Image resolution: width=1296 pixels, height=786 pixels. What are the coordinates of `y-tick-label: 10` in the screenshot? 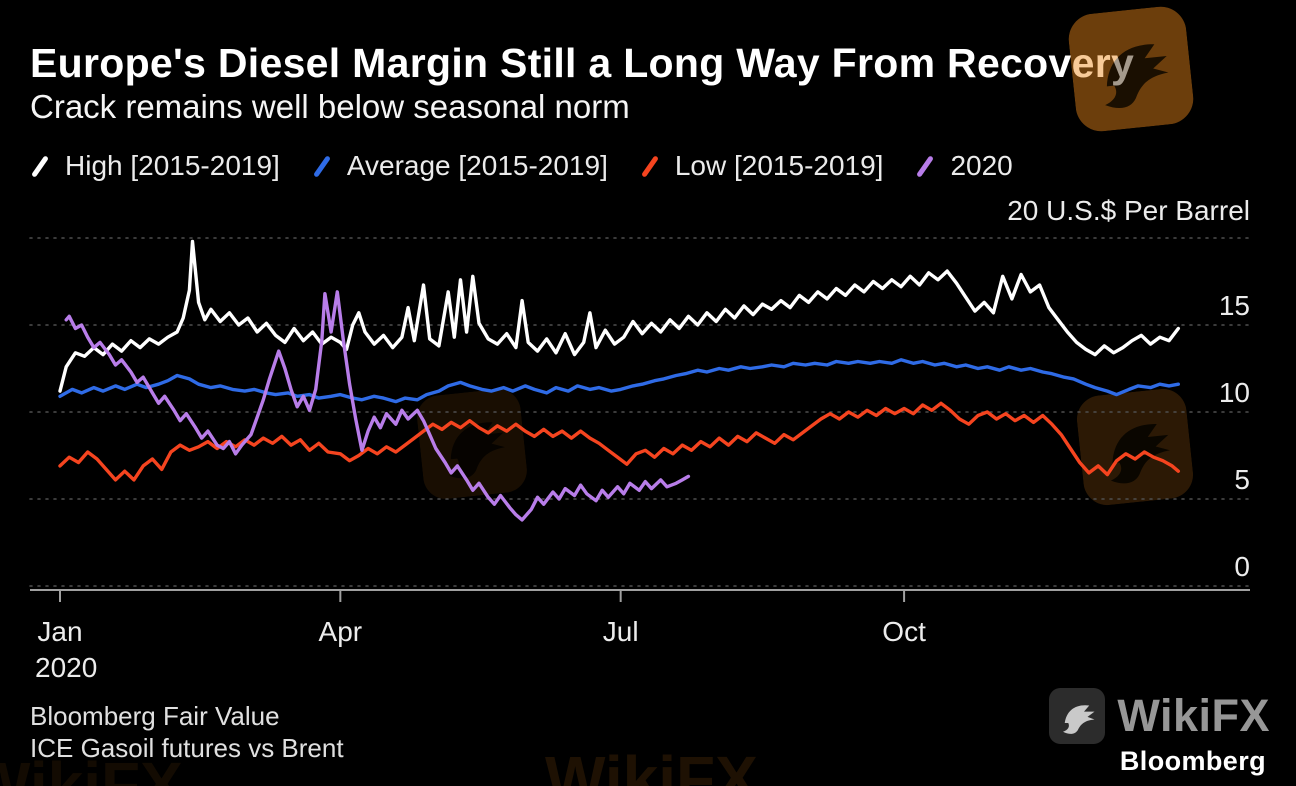 It's located at (1234, 392).